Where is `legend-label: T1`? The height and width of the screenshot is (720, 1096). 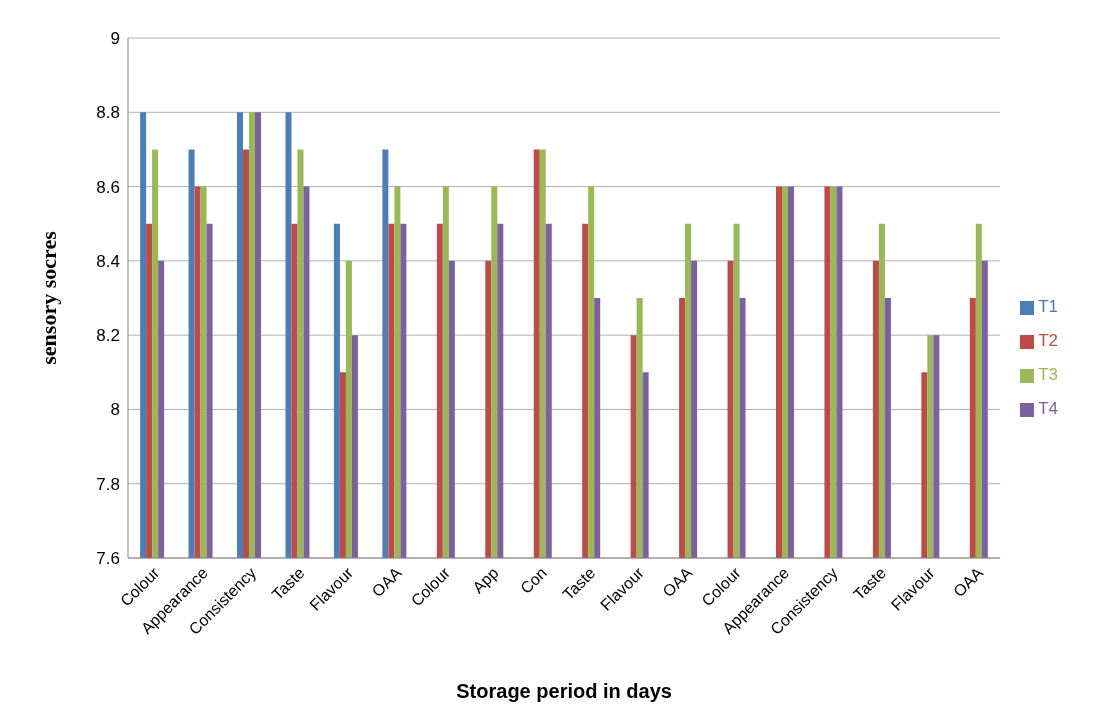 legend-label: T1 is located at coordinates (1048, 306).